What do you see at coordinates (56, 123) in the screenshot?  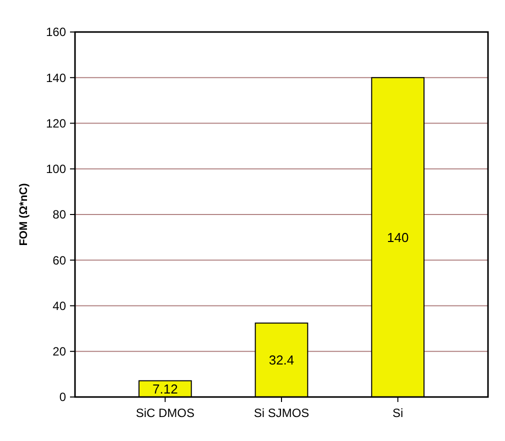 I see `y-tick-label: 120` at bounding box center [56, 123].